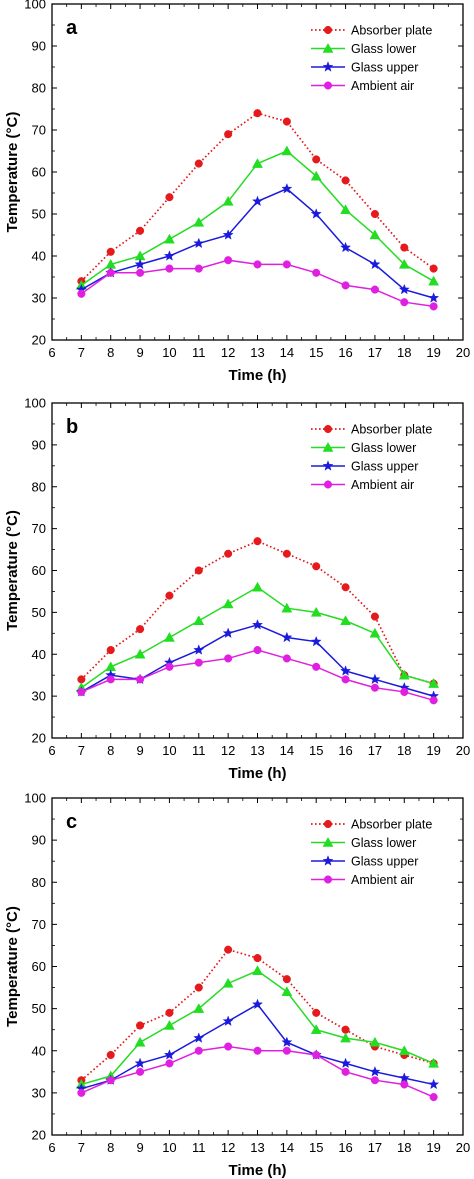 This screenshot has height=1179, width=474. Describe the element at coordinates (228, 352) in the screenshot. I see `x-tick-label: 12` at that location.